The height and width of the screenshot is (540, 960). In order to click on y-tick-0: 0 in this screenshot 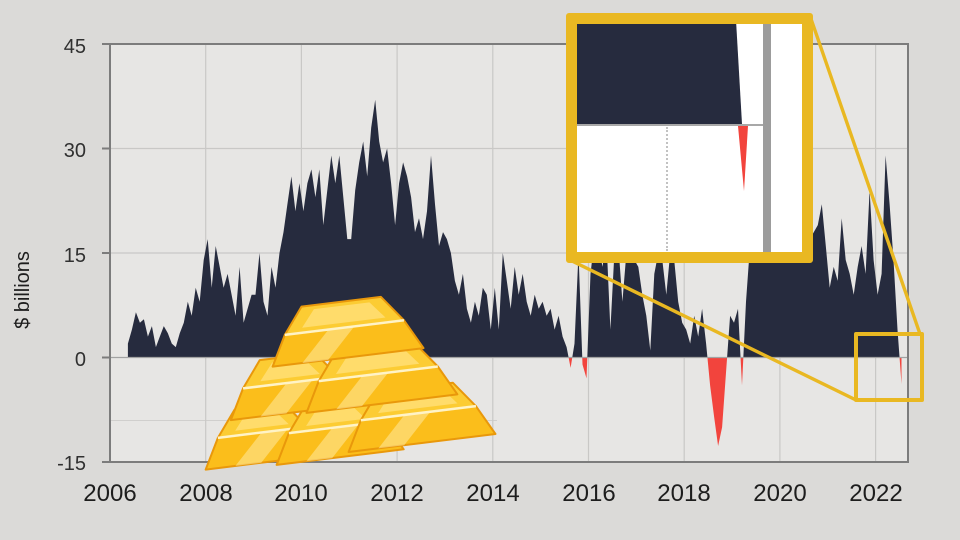, I will do `click(80, 360)`.